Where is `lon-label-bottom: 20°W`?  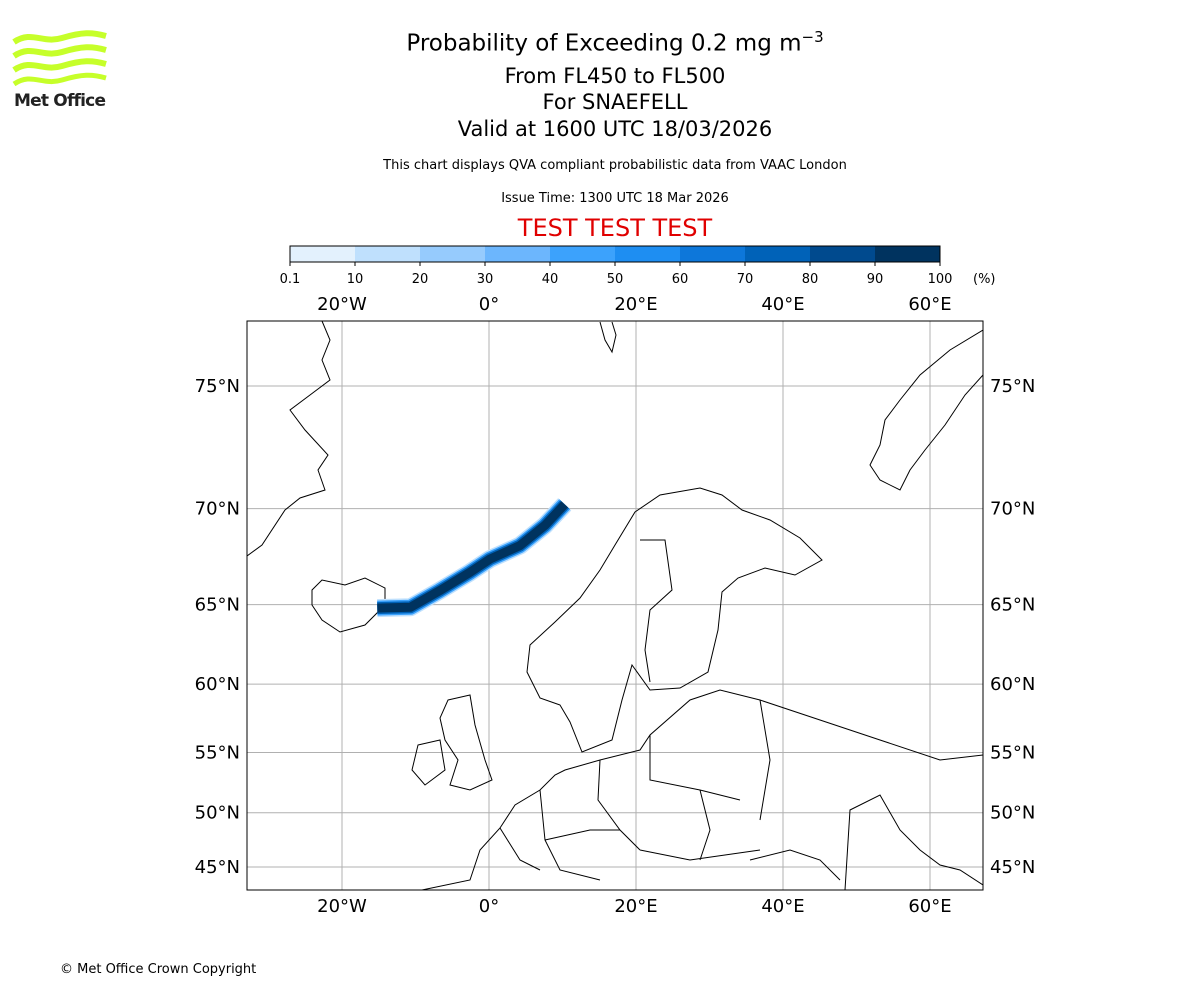 lon-label-bottom: 20°W is located at coordinates (342, 906).